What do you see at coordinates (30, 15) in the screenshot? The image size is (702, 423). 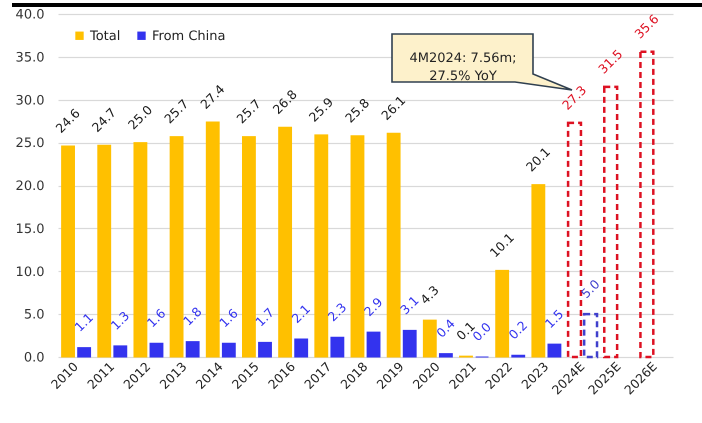 I see `y-tick-label: 40.0` at bounding box center [30, 15].